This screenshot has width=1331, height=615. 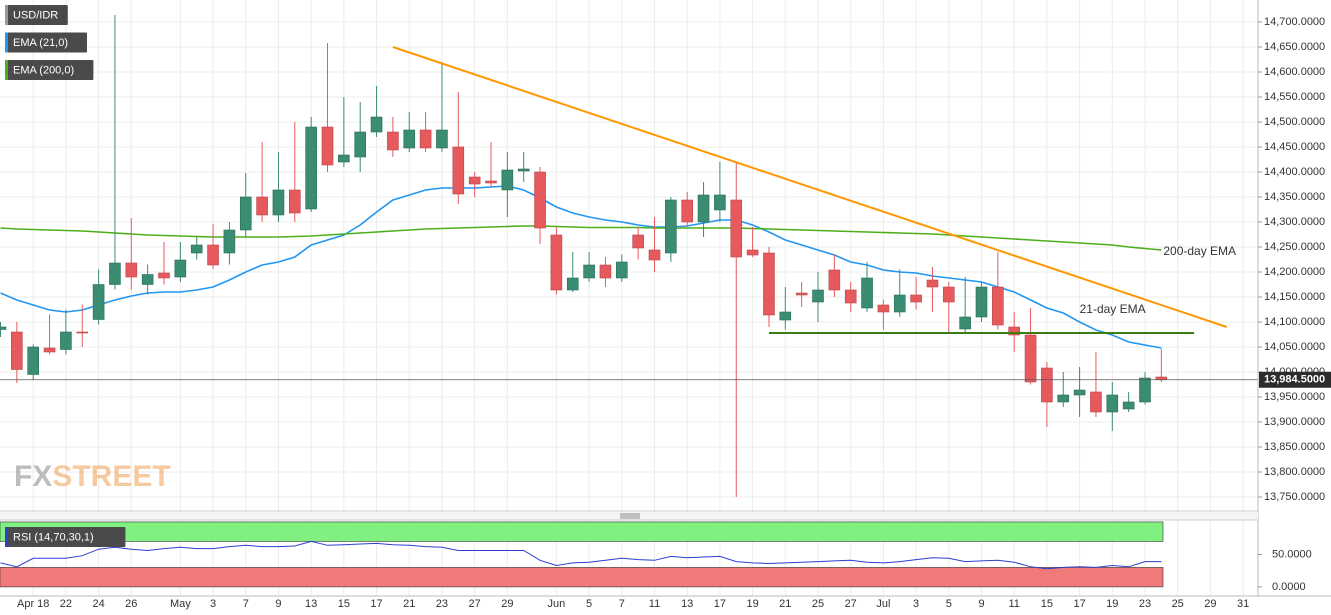 What do you see at coordinates (582, 531) in the screenshot?
I see `rsi-overbought-band` at bounding box center [582, 531].